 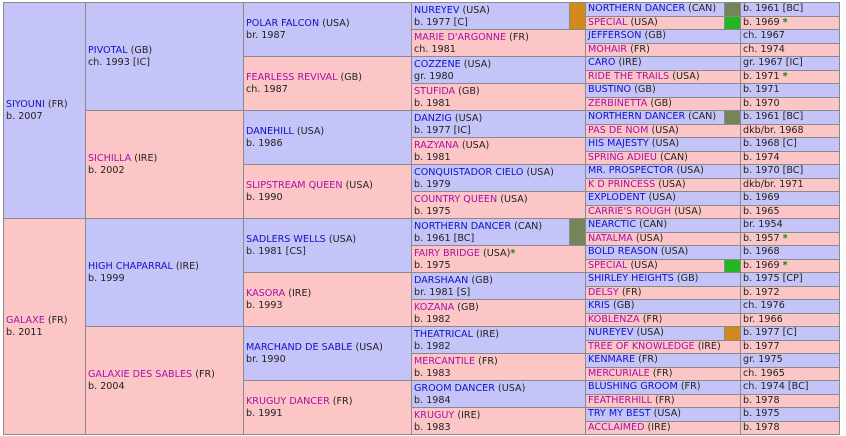 What do you see at coordinates (469, 172) in the screenshot?
I see `horse-name-link: CONQUISTADOR CIELO` at bounding box center [469, 172].